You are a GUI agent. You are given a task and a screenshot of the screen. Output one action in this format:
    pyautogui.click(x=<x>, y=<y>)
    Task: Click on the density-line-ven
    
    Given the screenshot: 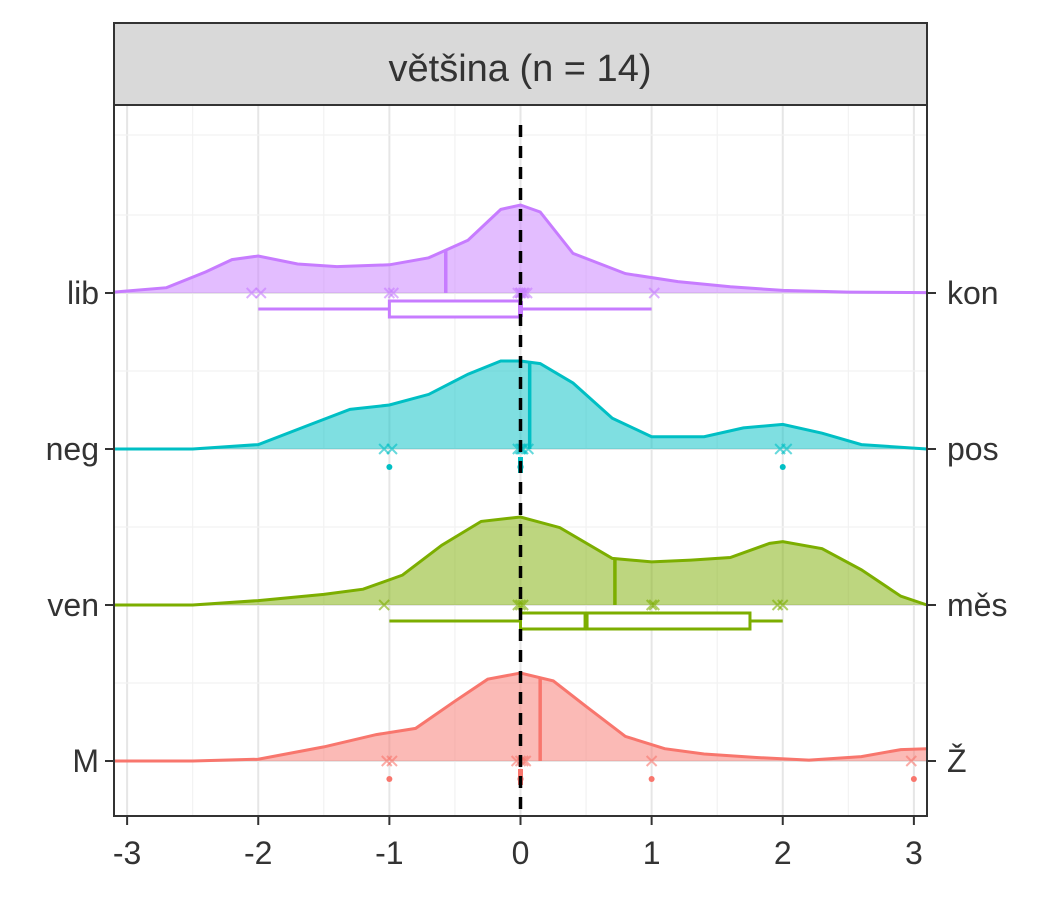 What is the action you would take?
    pyautogui.click(x=521, y=561)
    